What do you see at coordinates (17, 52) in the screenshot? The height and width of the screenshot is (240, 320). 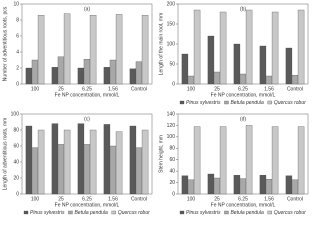 I see `y-tick-label: 4` at bounding box center [17, 52].